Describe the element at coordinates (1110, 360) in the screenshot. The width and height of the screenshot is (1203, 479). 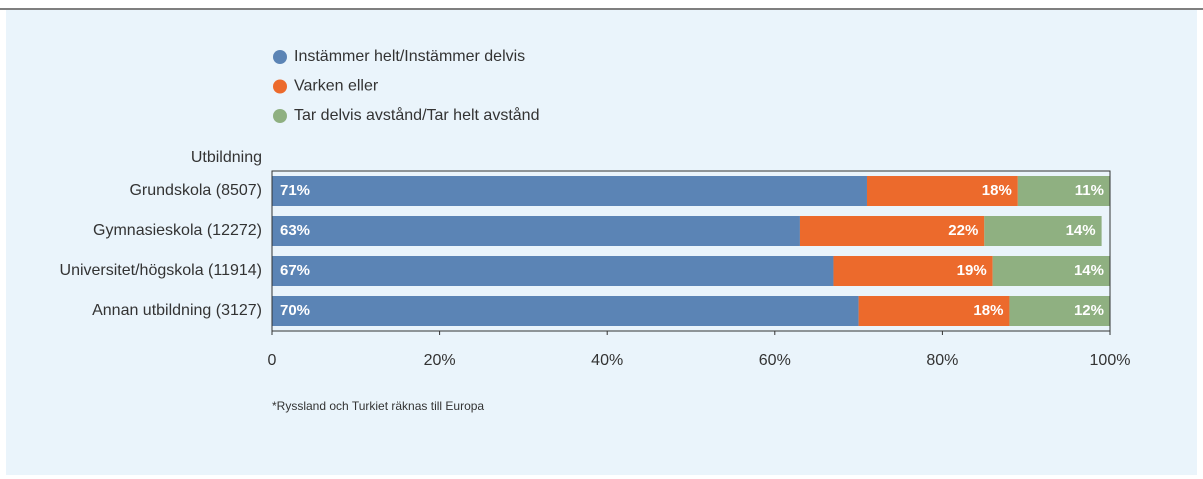
I see `x-tick-label: 100%` at that location.